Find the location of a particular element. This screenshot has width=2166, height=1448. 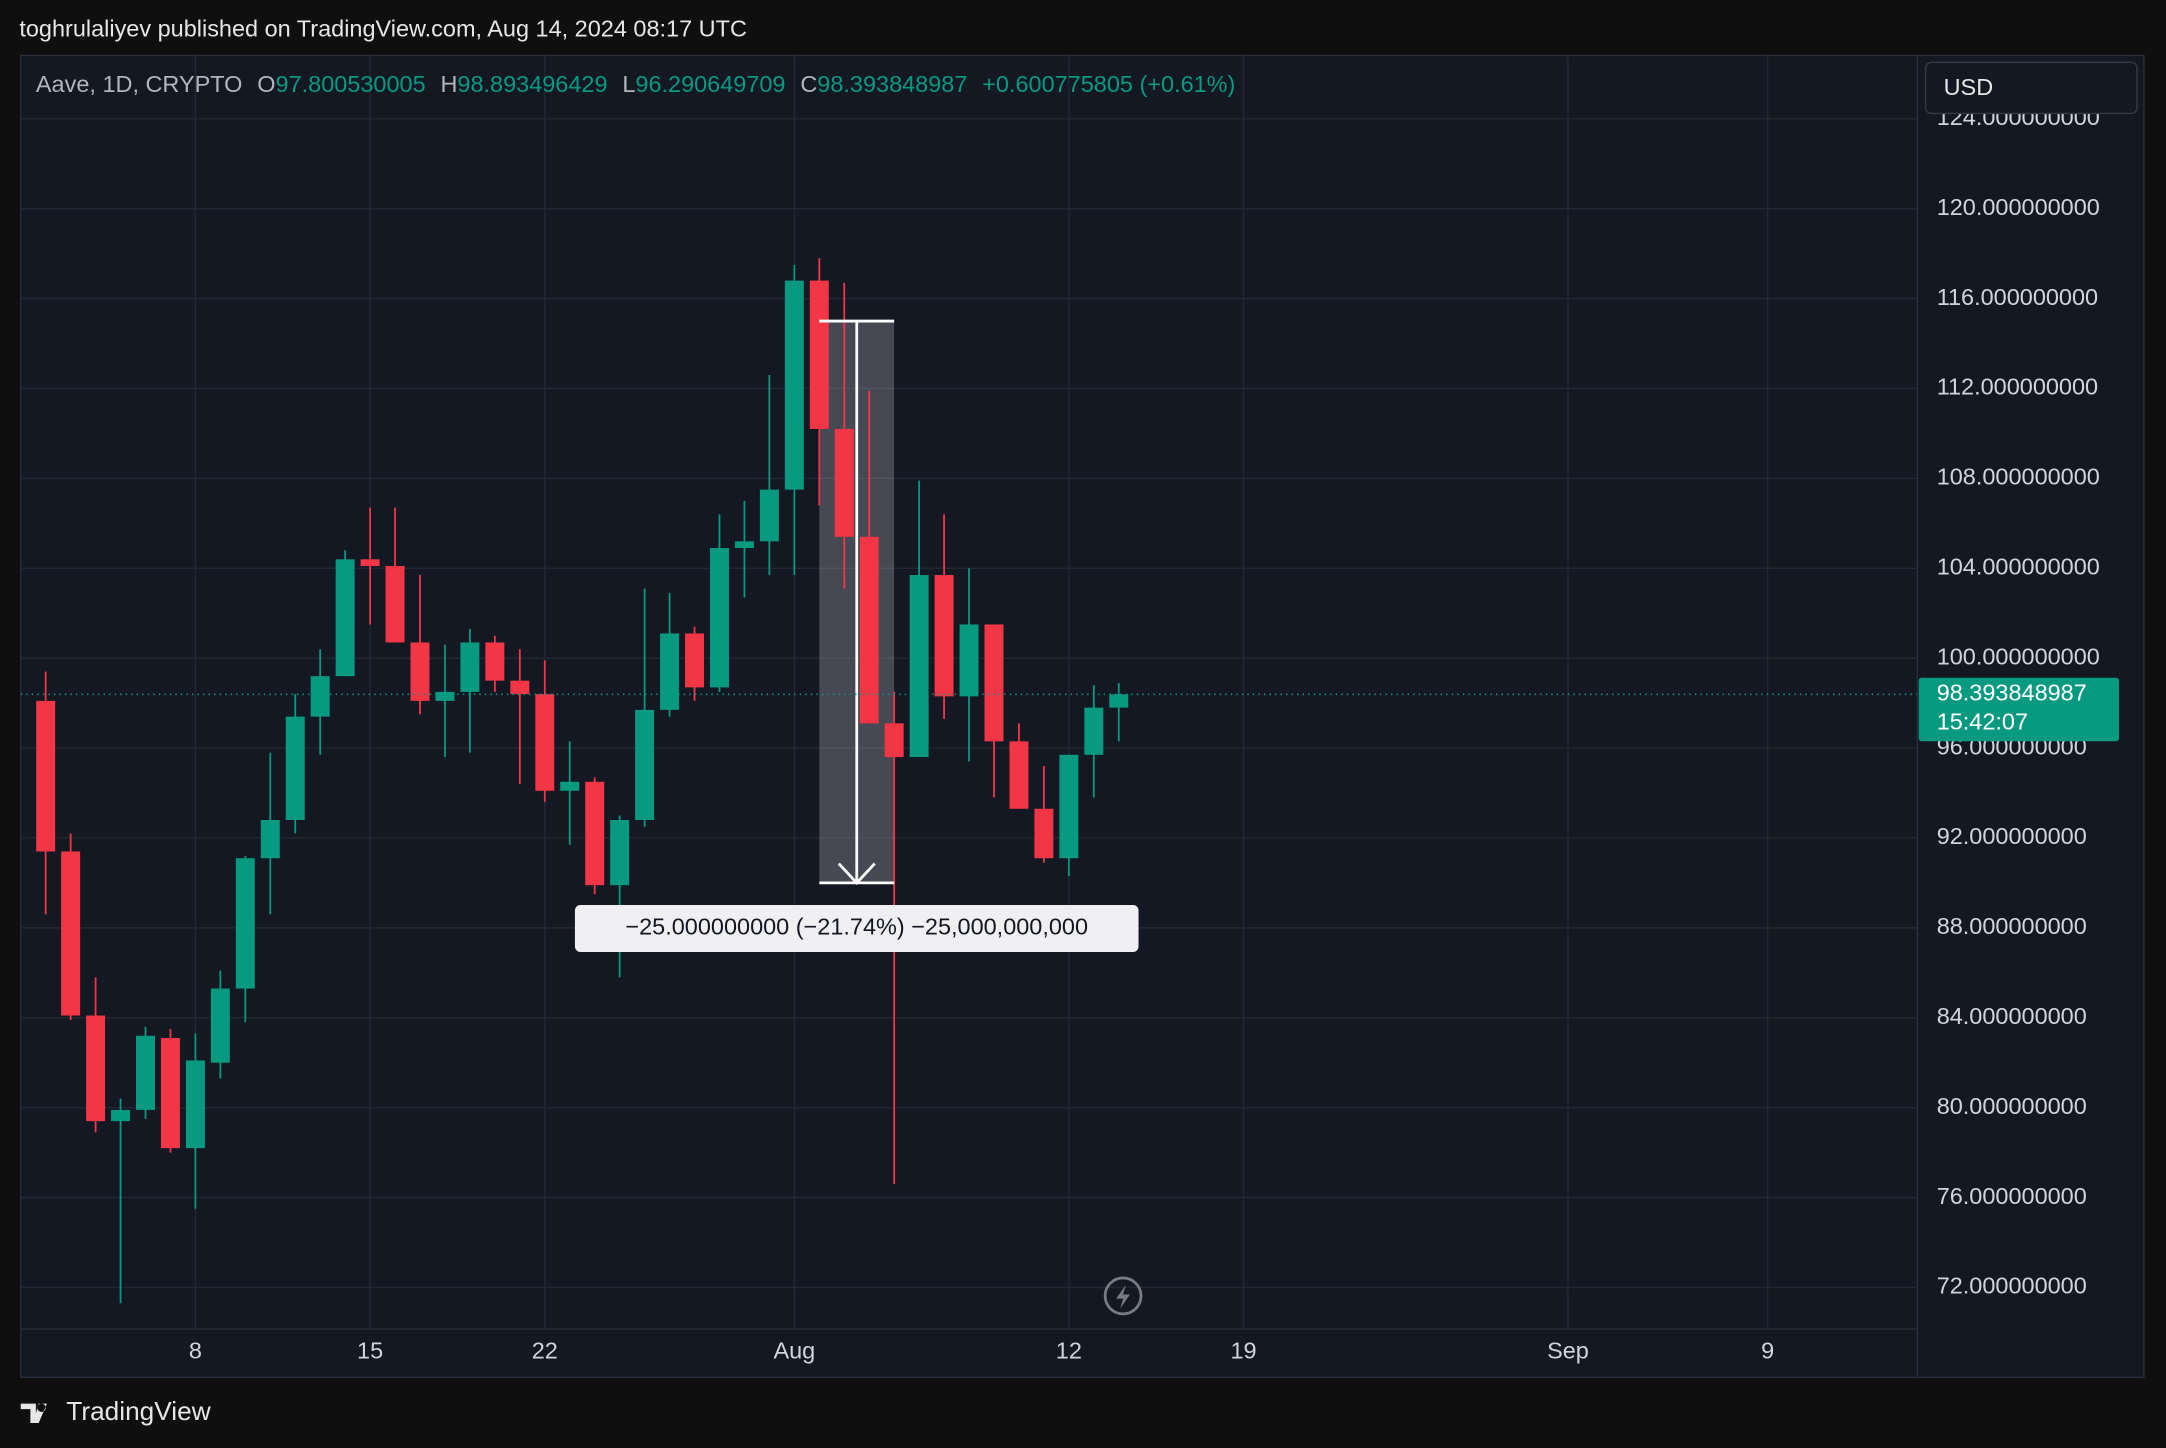

change-value: +0.600775805 is located at coordinates (1057, 84).